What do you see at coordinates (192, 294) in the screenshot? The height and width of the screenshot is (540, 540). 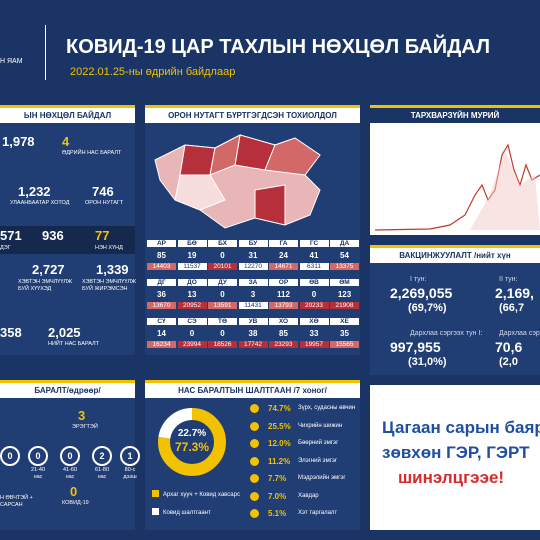 I see `province-daily: 13` at bounding box center [192, 294].